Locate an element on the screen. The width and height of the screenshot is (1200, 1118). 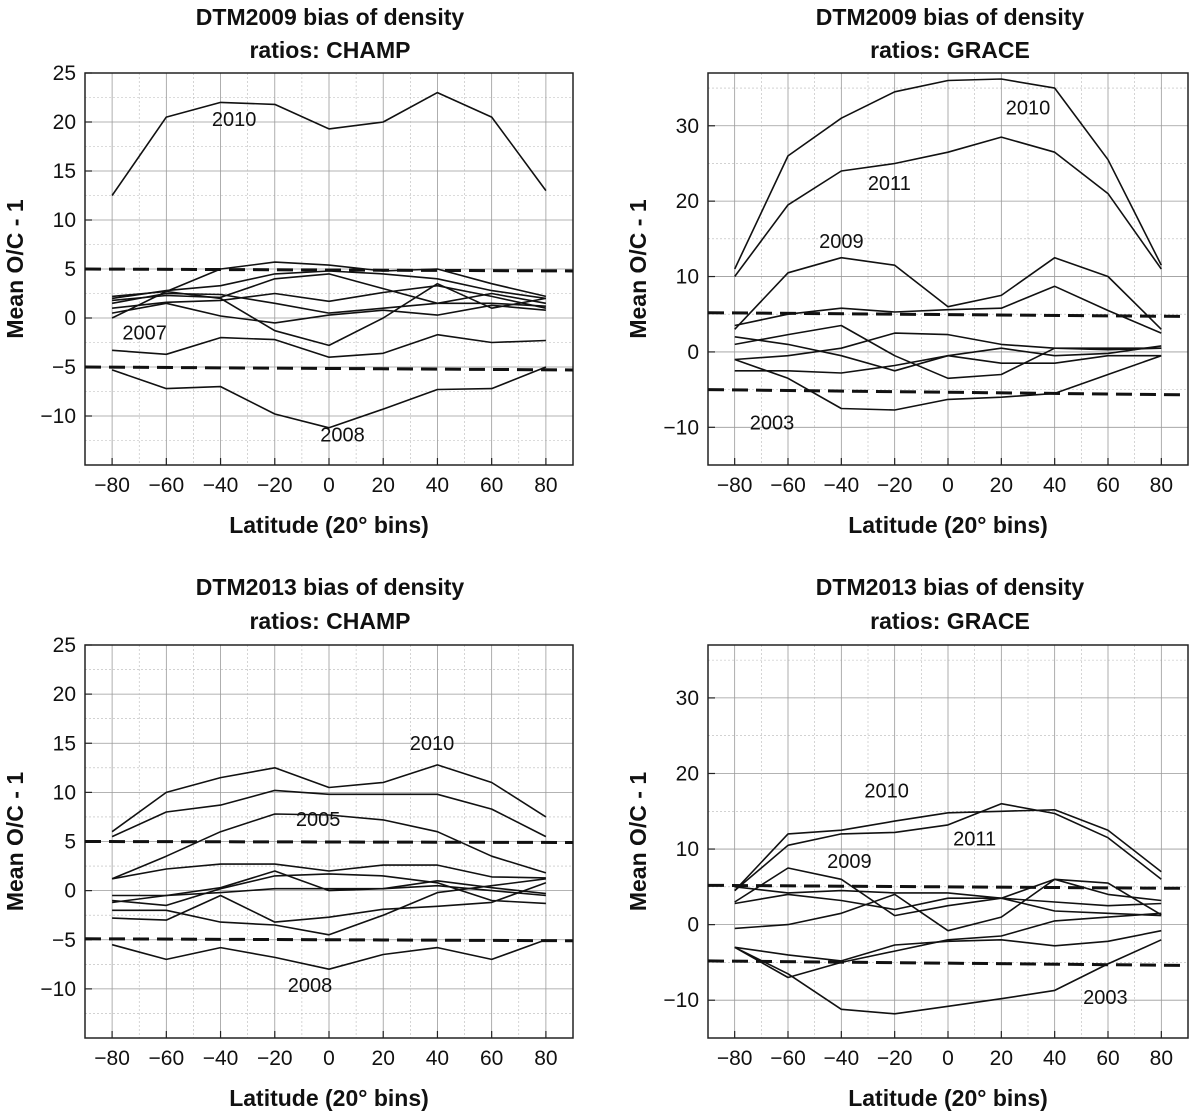
series-annotation-2007: 2007 is located at coordinates (144, 334).